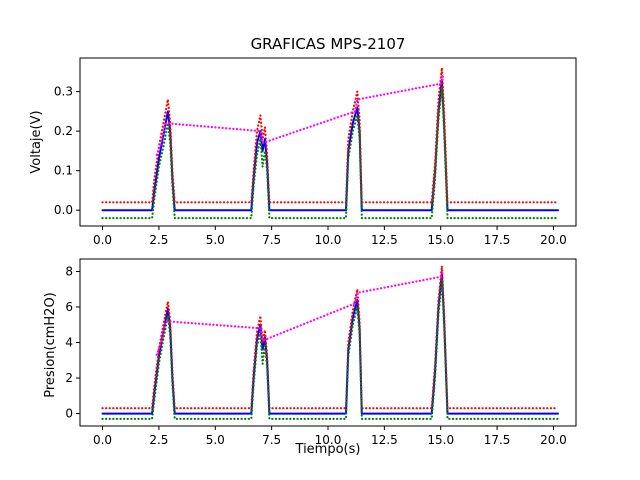 This screenshot has height=480, width=640. I want to click on pressure-x-tick-label: 2.5, so click(158, 440).